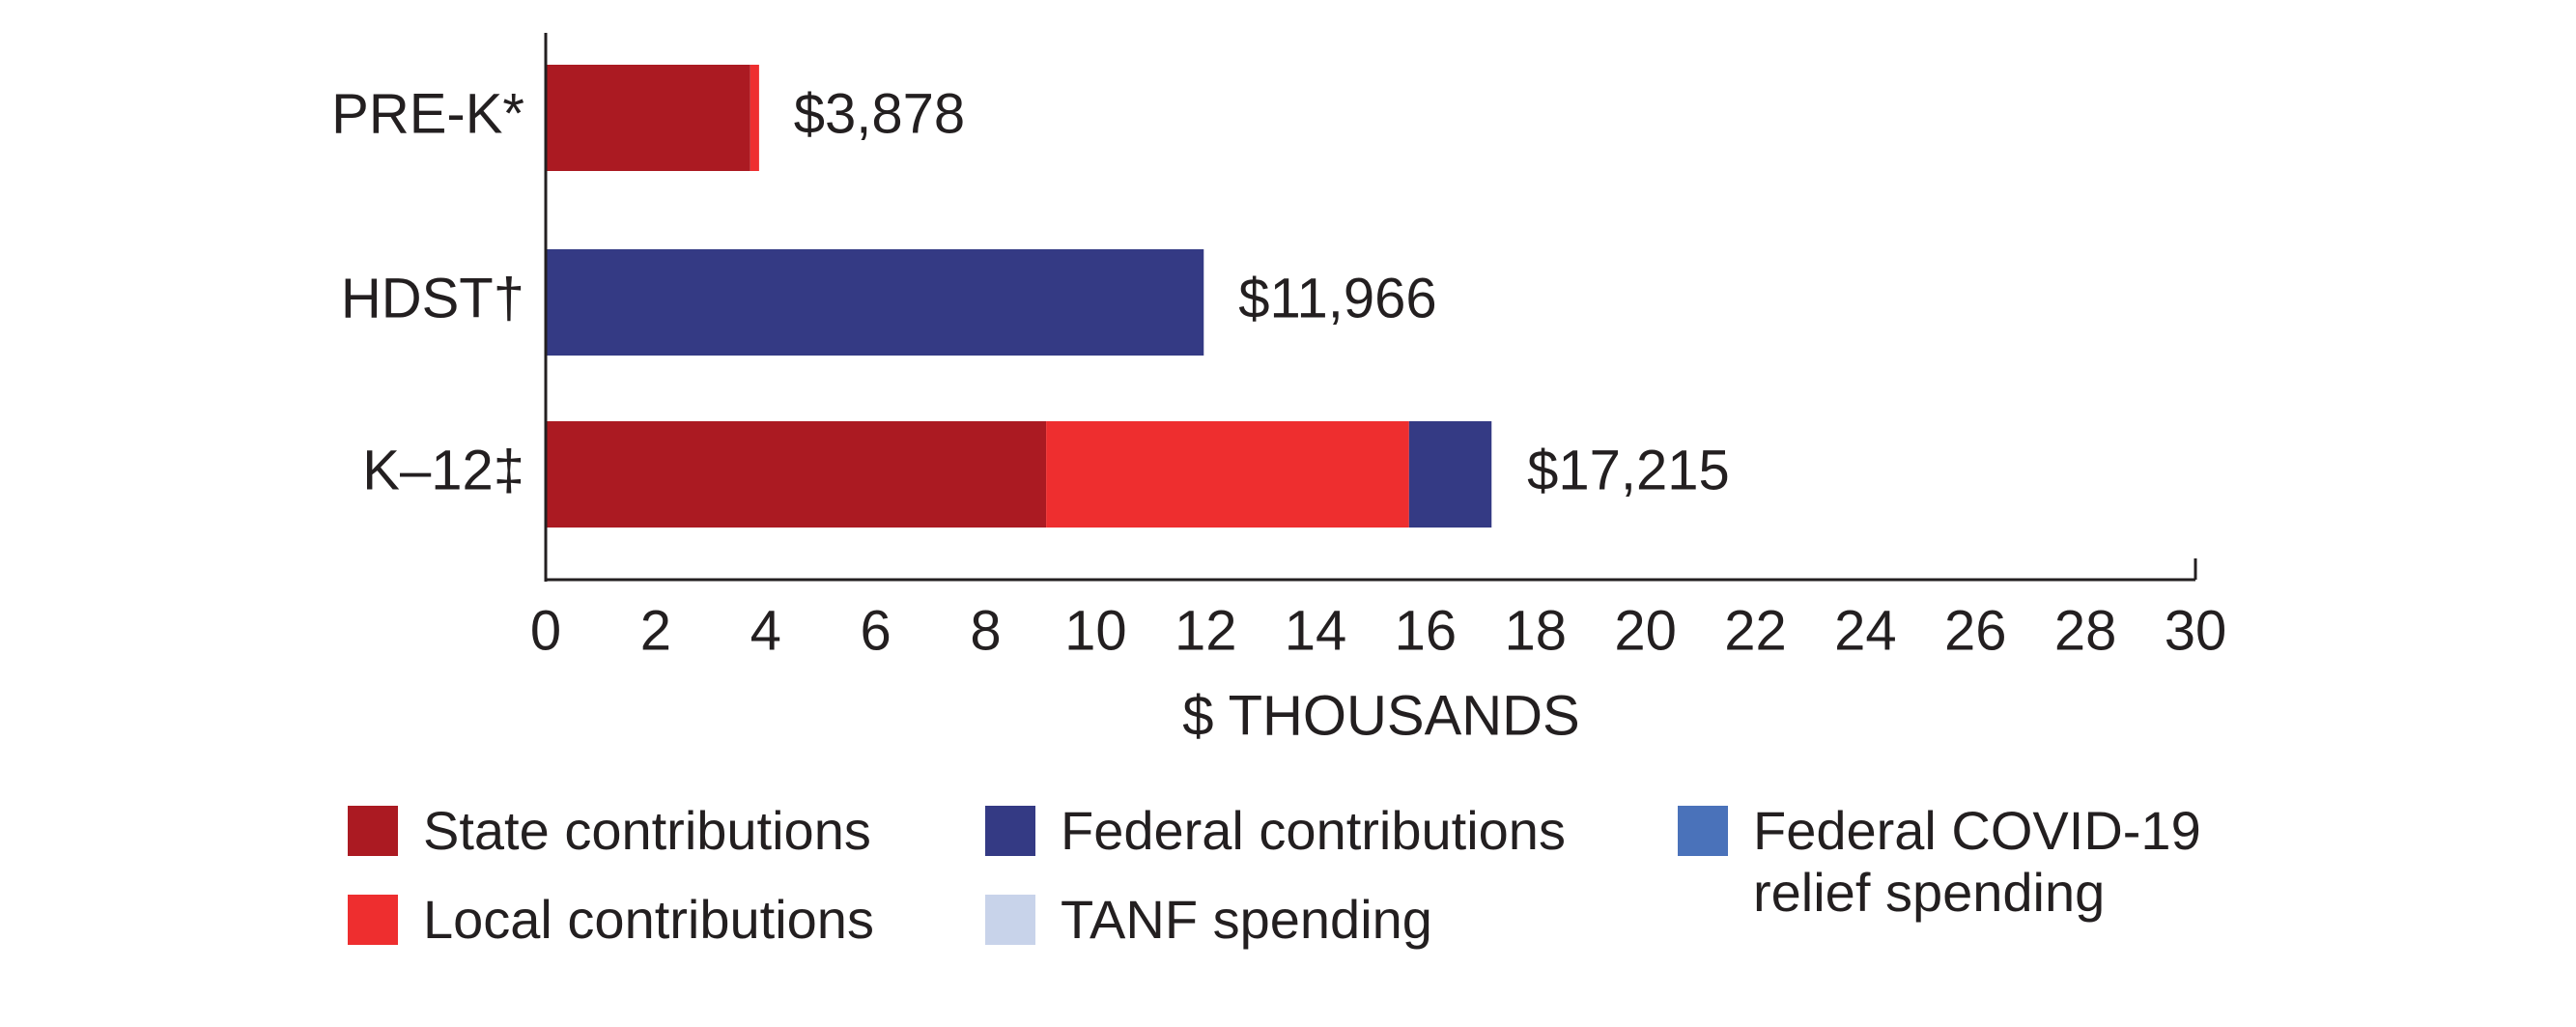 The width and height of the screenshot is (2576, 1027). I want to click on x-tick-label: 24, so click(1865, 630).